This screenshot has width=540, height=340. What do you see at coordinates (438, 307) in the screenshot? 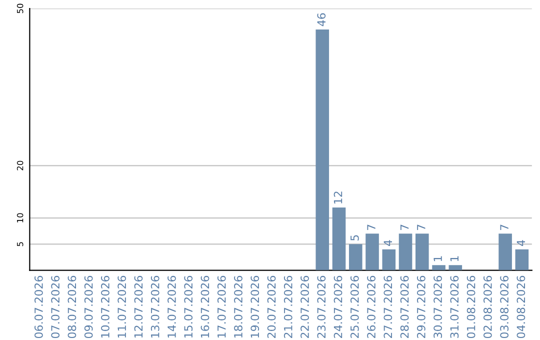
I see `x-tick-label: 30.07.2026` at bounding box center [438, 307].